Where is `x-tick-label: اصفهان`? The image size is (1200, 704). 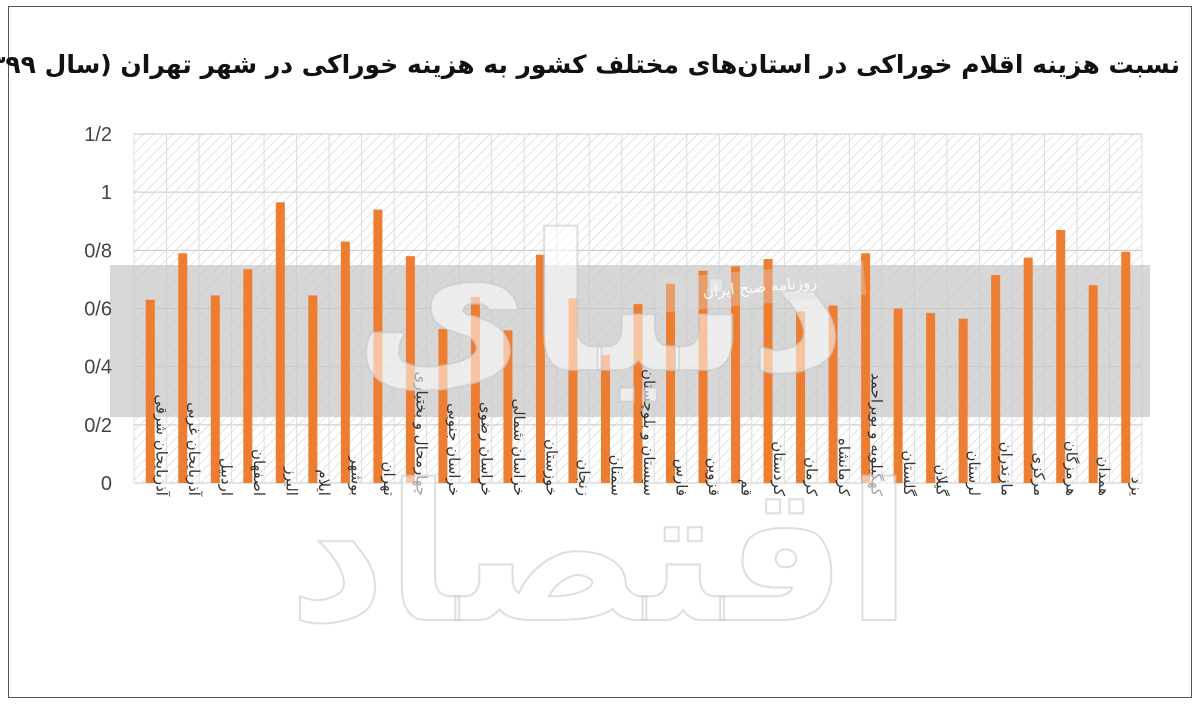 x-tick-label: اصفهان is located at coordinates (259, 472).